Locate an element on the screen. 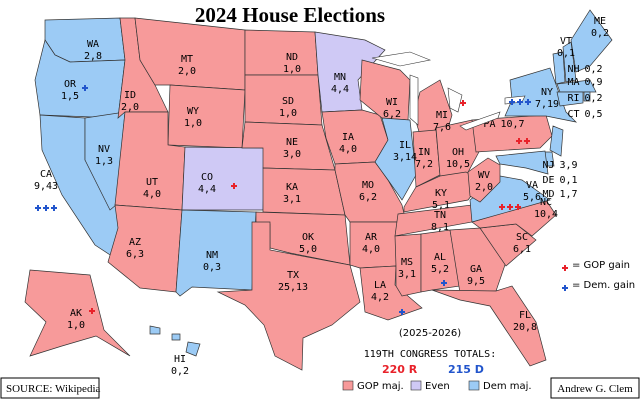 This screenshot has height=400, width=640. state-abbr: MT is located at coordinates (187, 59).